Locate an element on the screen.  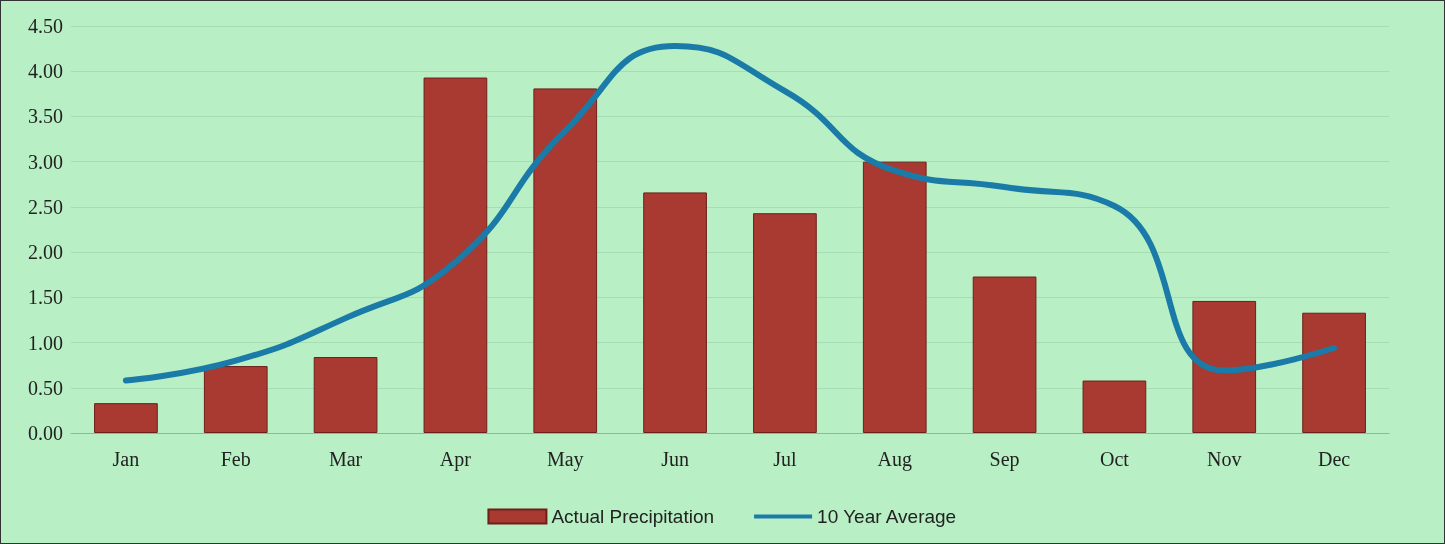
y-tick-label: 4.50 is located at coordinates (45, 26).